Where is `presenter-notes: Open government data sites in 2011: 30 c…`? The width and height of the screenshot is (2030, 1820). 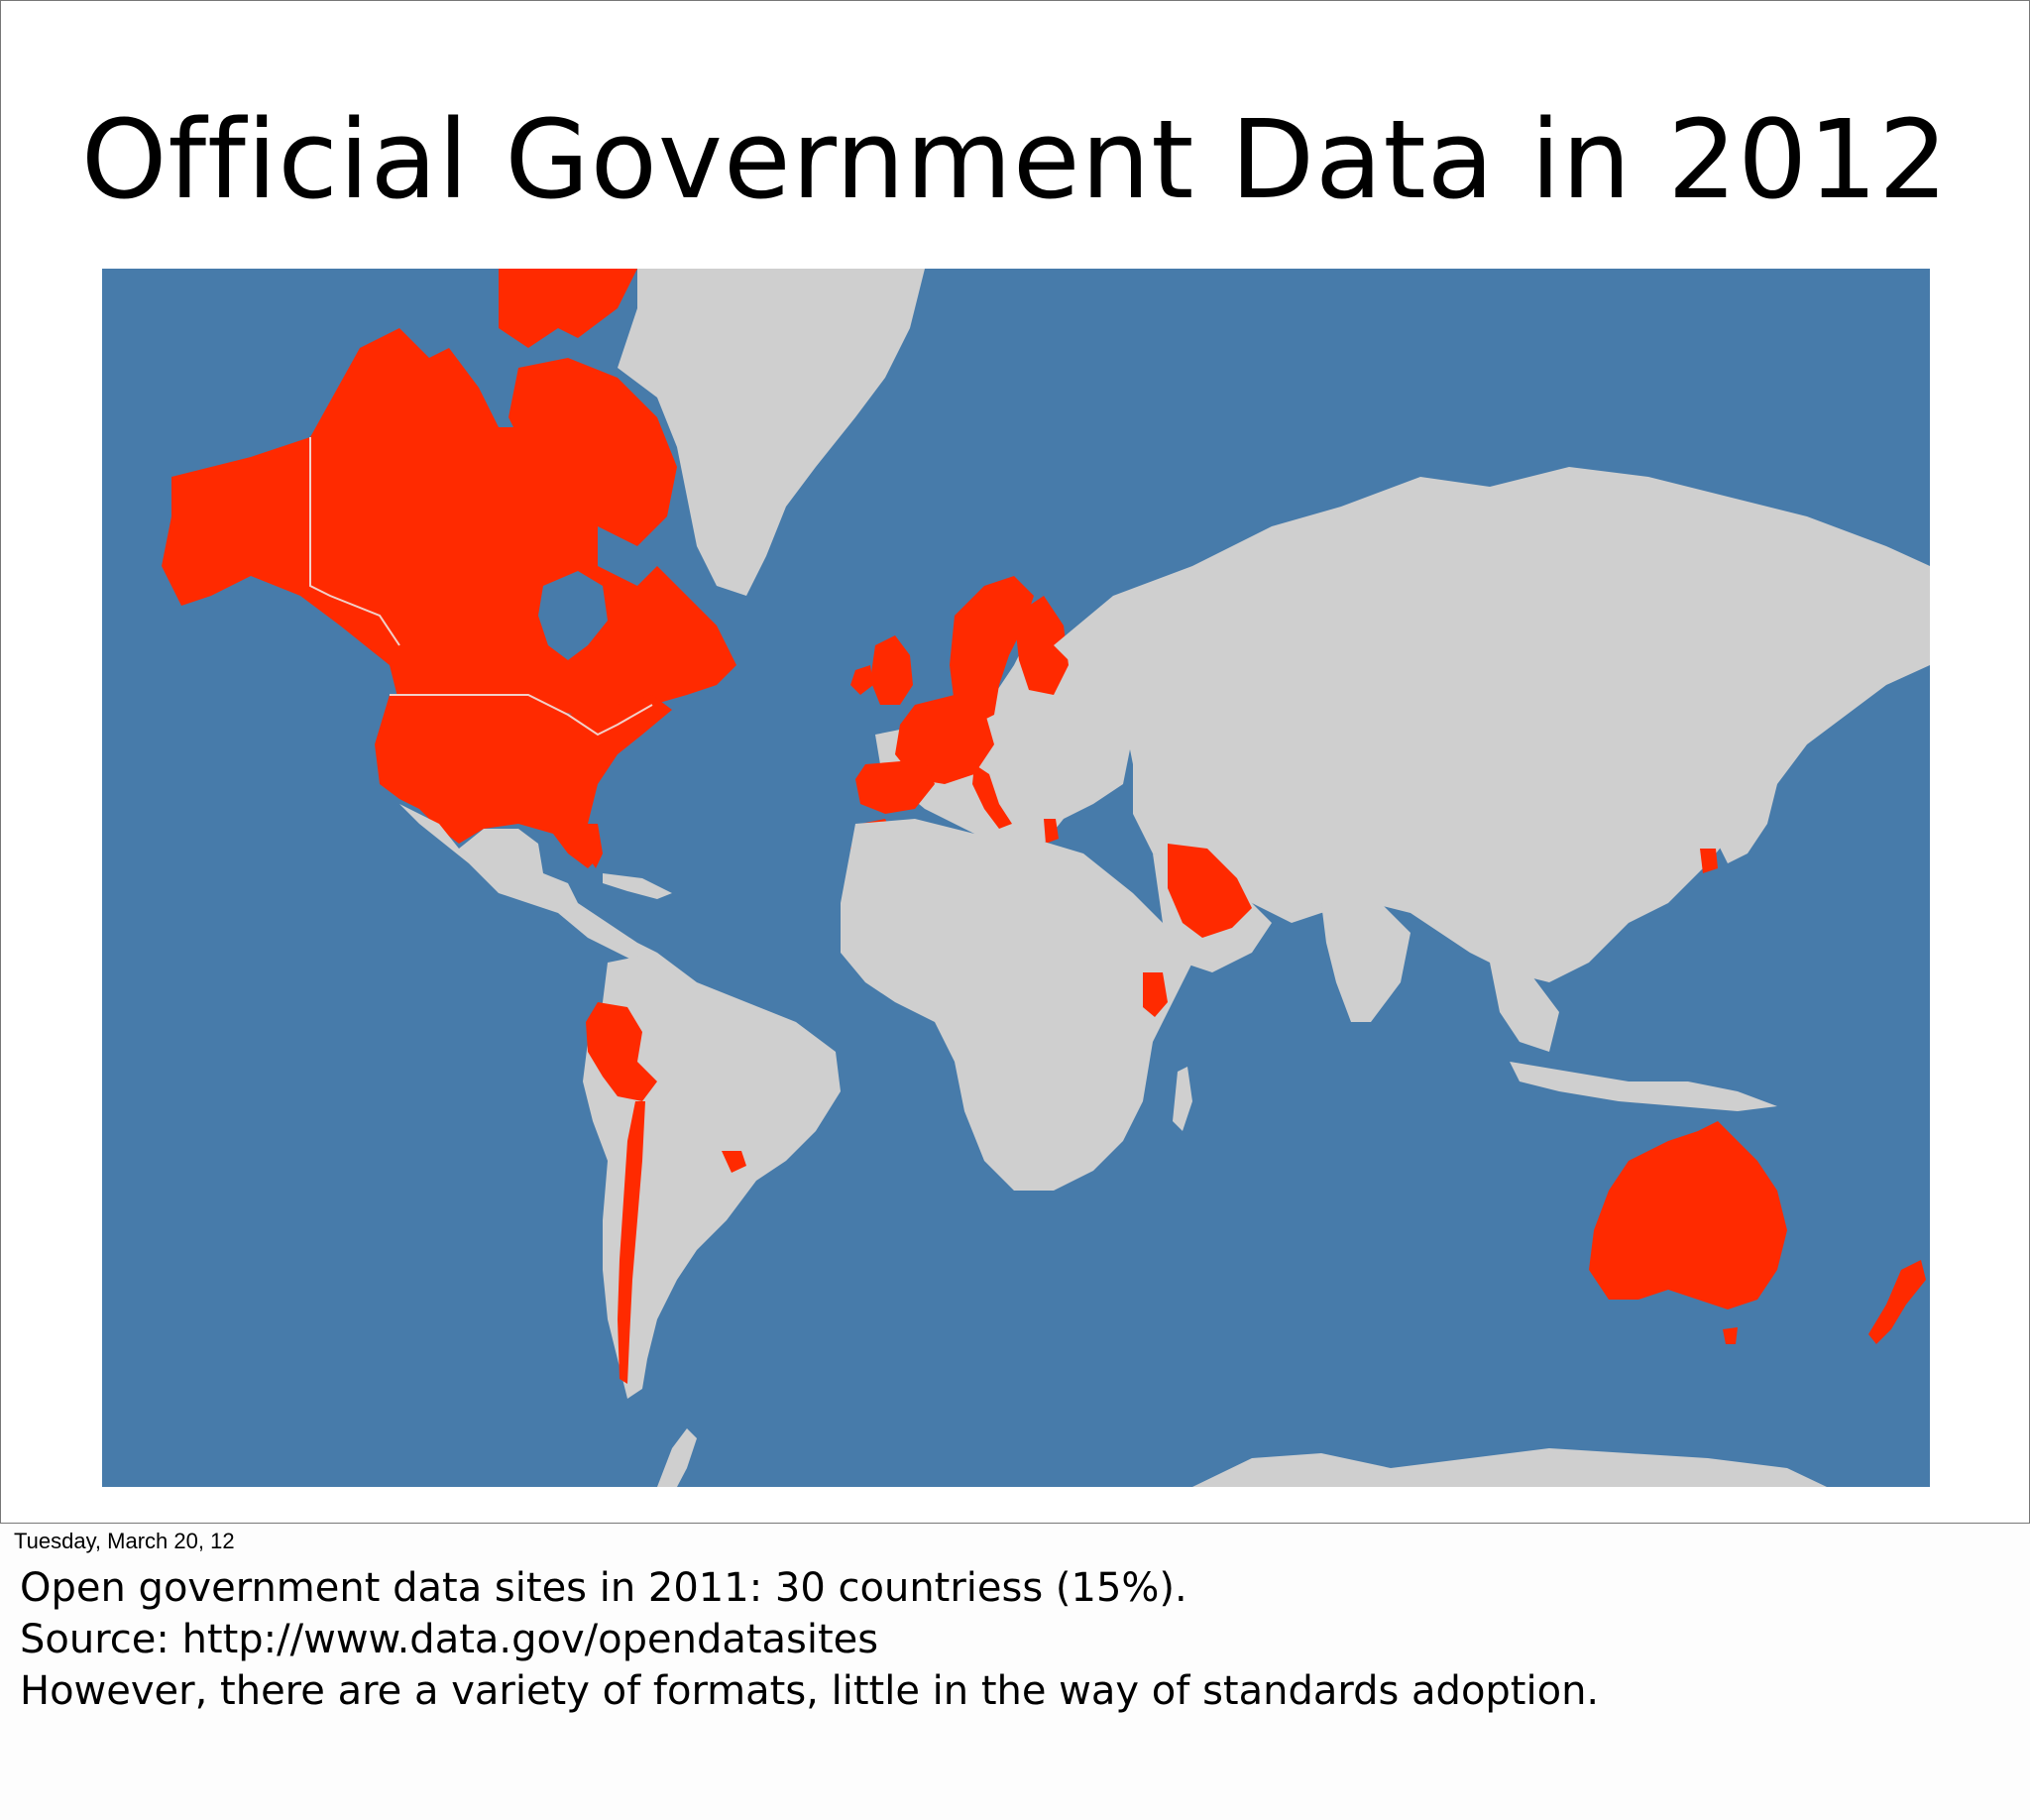 presenter-notes: Open government data sites in 2011: 30 c… is located at coordinates (1011, 1639).